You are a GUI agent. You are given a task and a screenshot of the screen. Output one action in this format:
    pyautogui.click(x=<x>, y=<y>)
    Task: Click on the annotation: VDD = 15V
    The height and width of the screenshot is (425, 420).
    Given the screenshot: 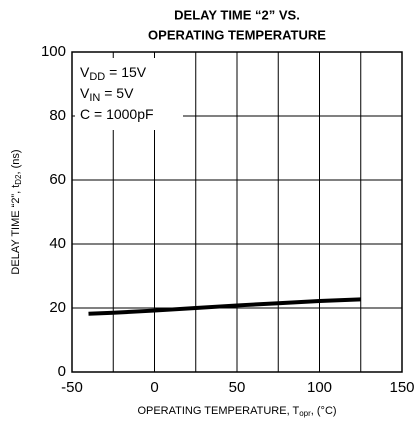 What is the action you would take?
    pyautogui.click(x=113, y=73)
    